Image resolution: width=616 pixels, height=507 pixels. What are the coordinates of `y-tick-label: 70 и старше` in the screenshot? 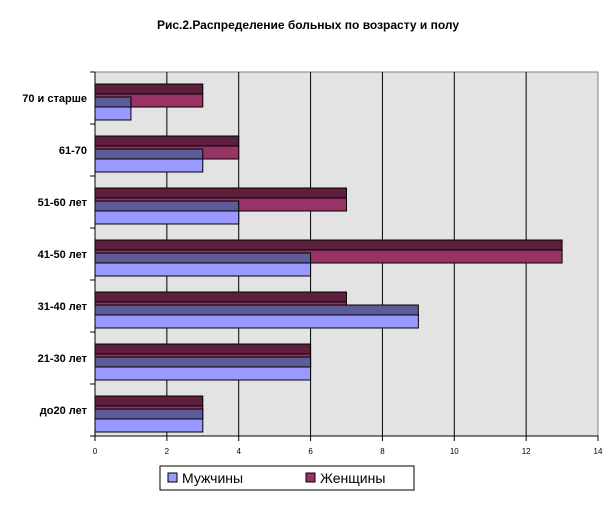 It's located at (54, 99).